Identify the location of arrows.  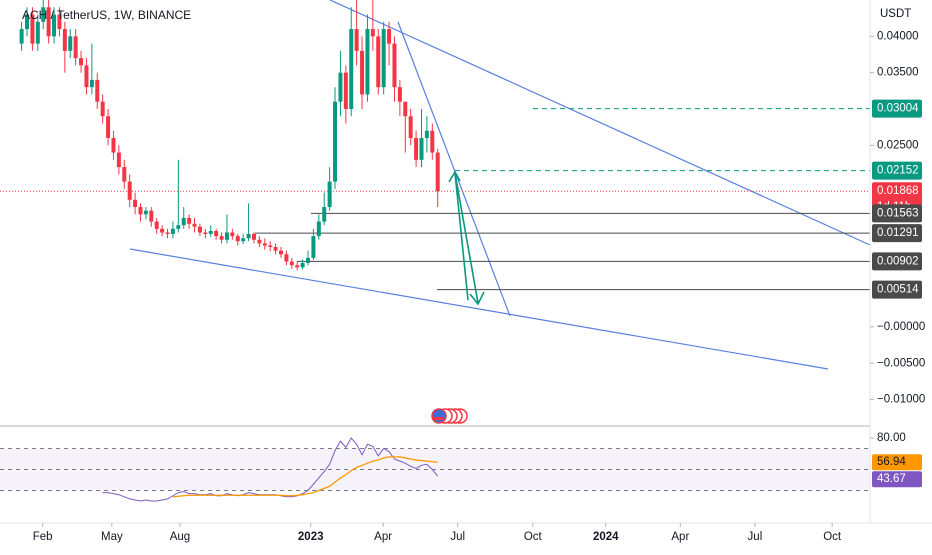
(466, 238).